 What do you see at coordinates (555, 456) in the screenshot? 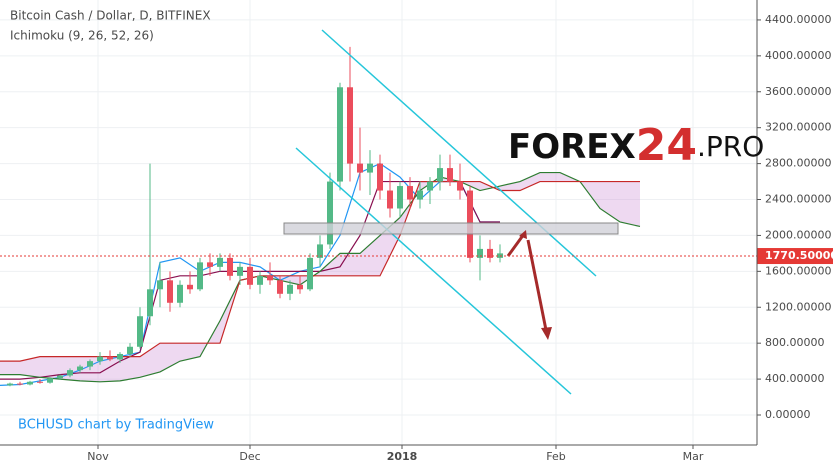
I see `x-tick-label: Feb` at bounding box center [555, 456].